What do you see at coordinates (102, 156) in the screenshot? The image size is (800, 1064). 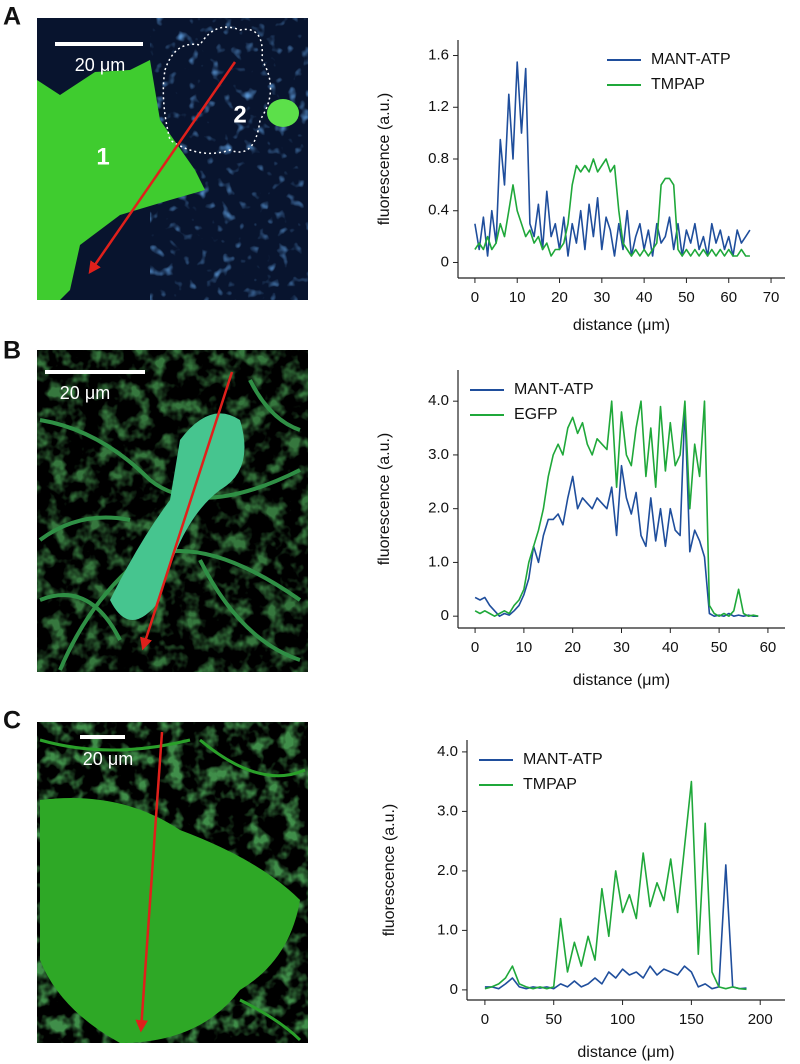 I see `cell-label: 1` at bounding box center [102, 156].